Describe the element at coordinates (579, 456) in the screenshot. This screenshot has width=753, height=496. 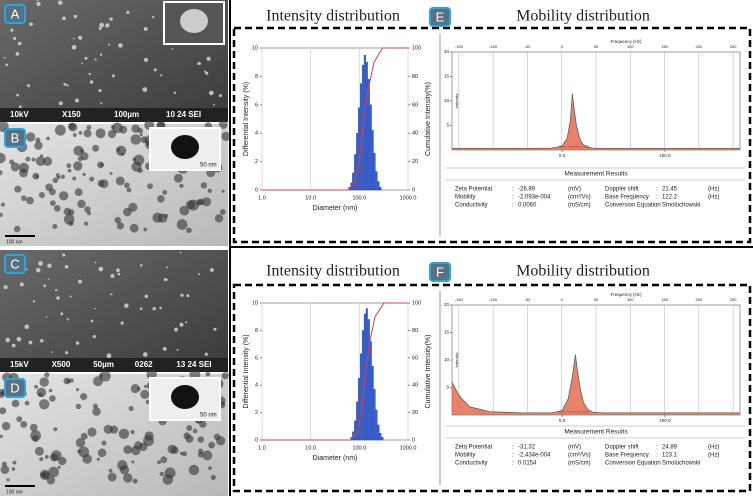
I see `results-cell: (cm²/Vs)` at that location.